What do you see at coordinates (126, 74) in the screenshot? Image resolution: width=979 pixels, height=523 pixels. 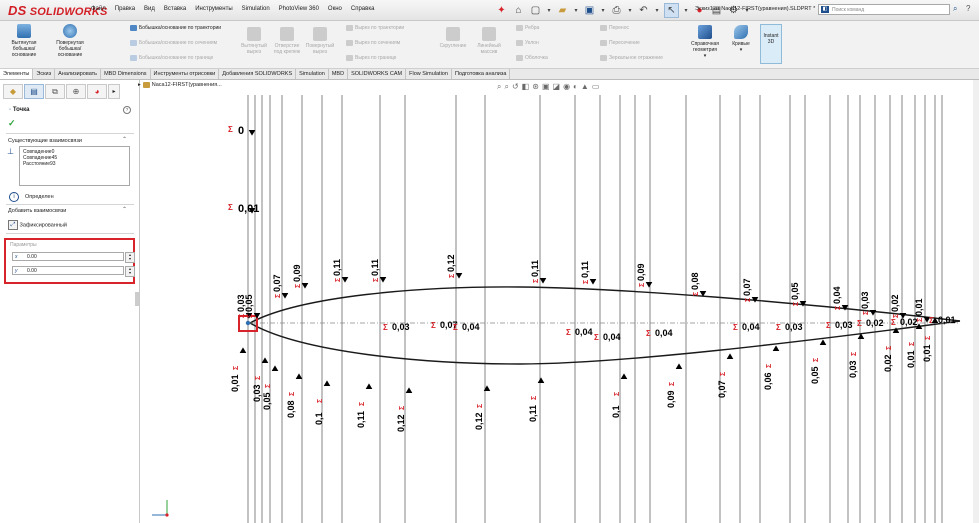 I see `tab-mbd-dimensions: MBD Dimensions` at bounding box center [126, 74].